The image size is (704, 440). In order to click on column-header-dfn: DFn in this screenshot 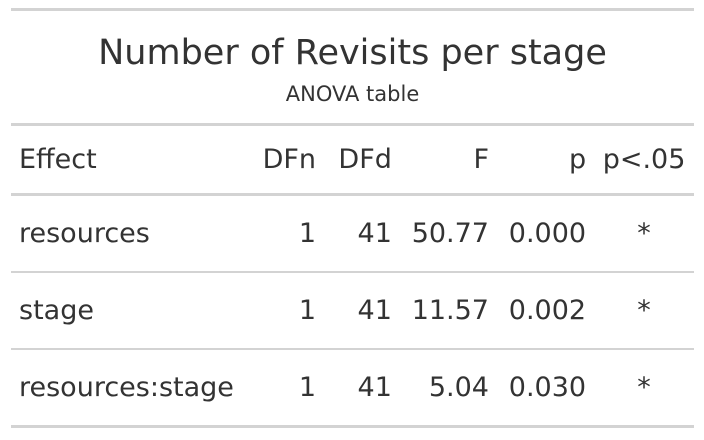, I will do `click(289, 159)`.